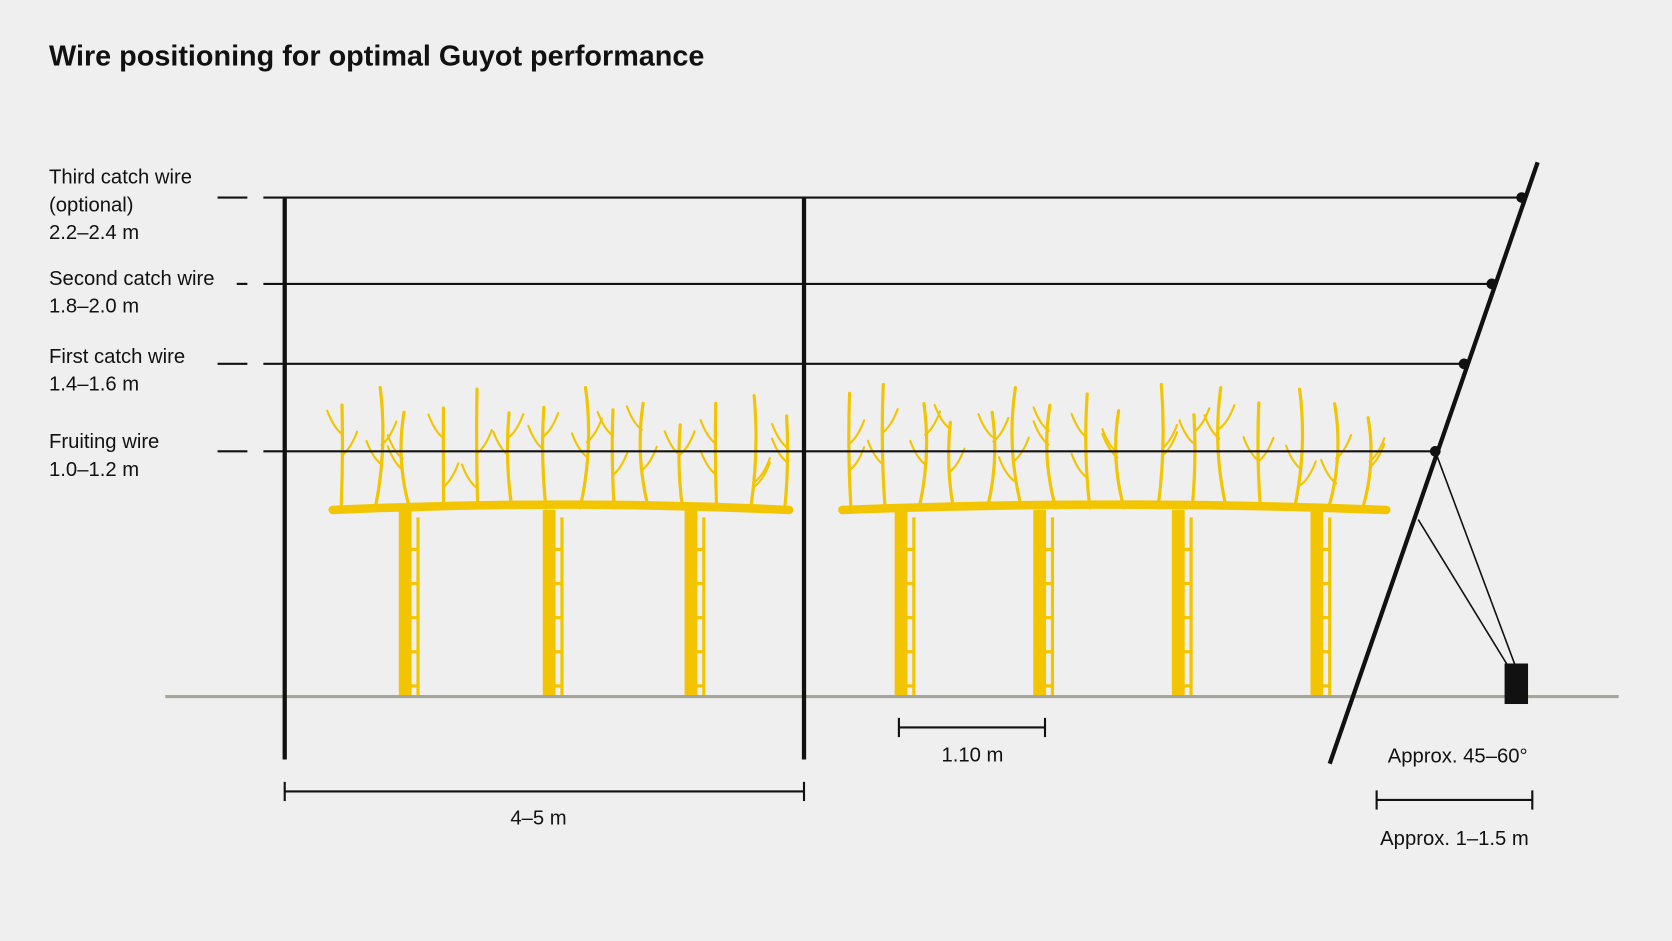 This screenshot has width=1672, height=941. What do you see at coordinates (117, 357) in the screenshot?
I see `wire-label: First catch wire` at bounding box center [117, 357].